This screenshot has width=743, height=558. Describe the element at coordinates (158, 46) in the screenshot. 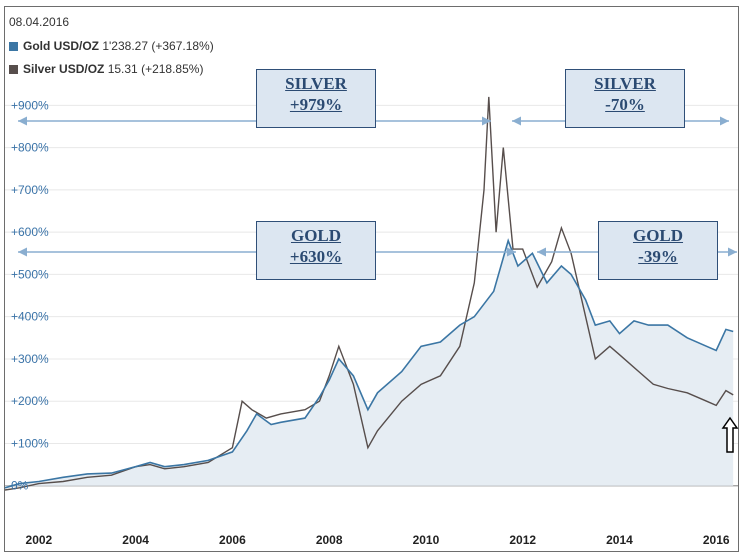

I see `legend-gold-value: 1'238.27 (+367.18%)` at that location.